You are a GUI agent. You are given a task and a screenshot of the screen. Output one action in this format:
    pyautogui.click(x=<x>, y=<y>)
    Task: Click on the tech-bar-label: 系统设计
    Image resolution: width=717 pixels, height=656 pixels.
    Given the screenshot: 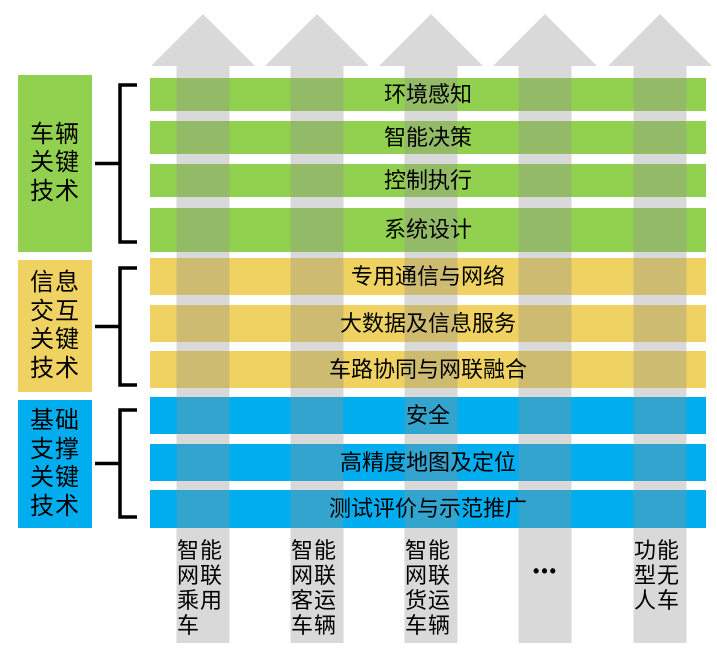 What is the action you would take?
    pyautogui.click(x=427, y=229)
    